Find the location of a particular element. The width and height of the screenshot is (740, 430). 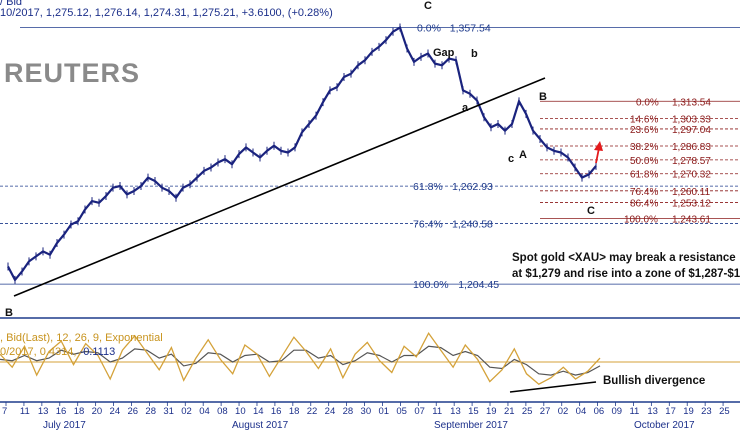

x-tick-label: 27 is located at coordinates (545, 411).